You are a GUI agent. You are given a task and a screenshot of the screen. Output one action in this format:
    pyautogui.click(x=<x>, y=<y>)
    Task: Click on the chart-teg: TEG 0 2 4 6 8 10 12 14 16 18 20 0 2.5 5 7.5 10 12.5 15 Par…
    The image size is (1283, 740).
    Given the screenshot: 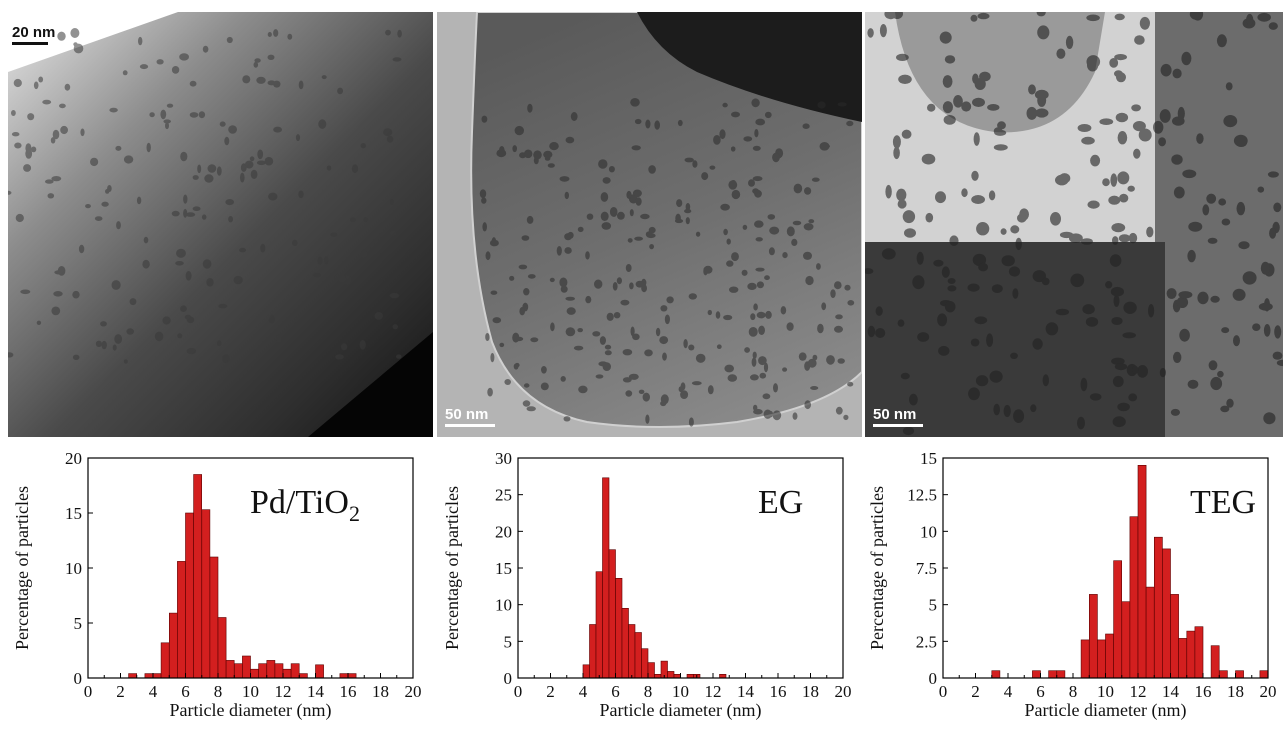 What is the action you would take?
    pyautogui.click(x=1072, y=592)
    